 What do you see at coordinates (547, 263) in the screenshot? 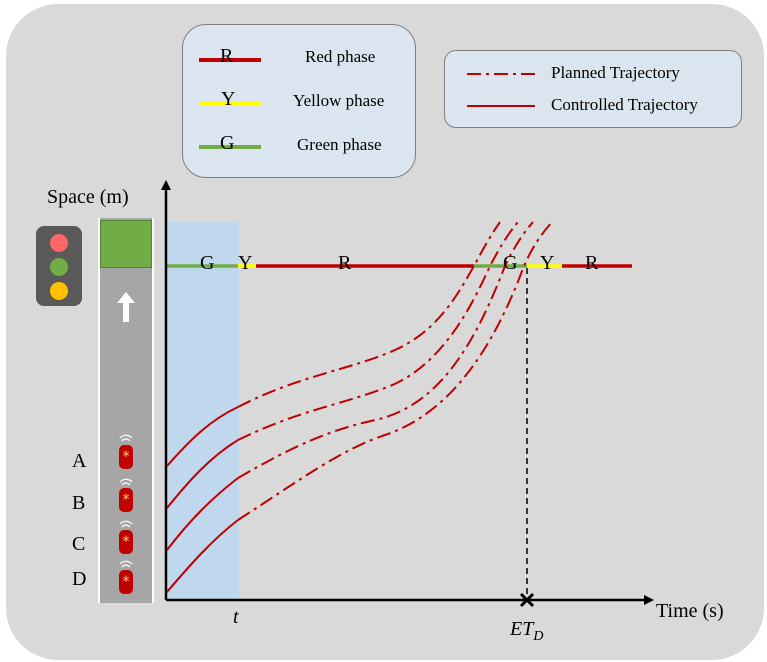
I see `timeline-label-y2: Y` at bounding box center [547, 263].